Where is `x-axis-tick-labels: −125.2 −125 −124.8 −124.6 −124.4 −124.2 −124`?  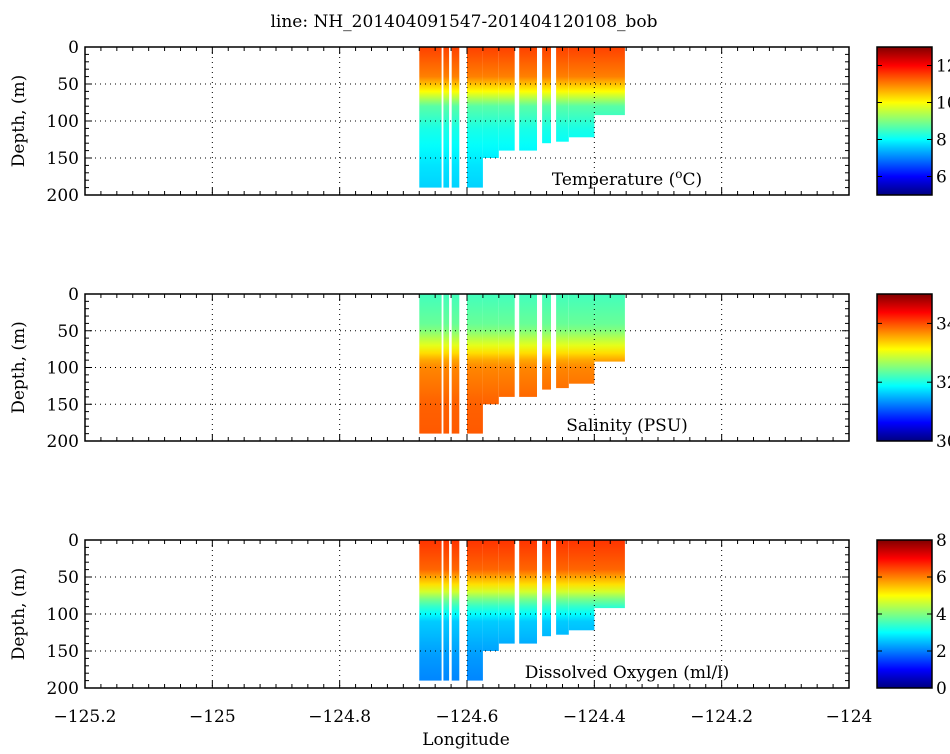 x-axis-tick-labels: −125.2 −125 −124.8 −124.6 −124.4 −124.2 −124 is located at coordinates (463, 717).